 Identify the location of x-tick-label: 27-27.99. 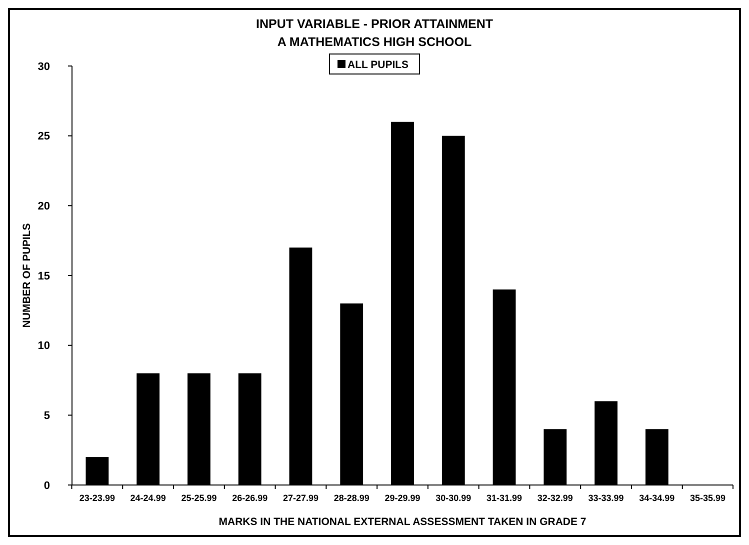
(300, 498).